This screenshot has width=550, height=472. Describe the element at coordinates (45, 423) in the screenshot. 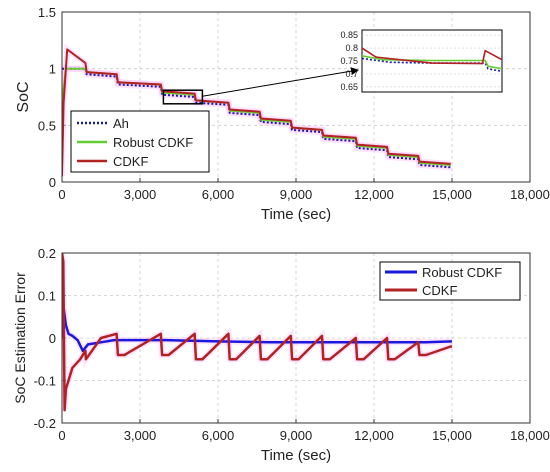

I see `y-tick-label: -0.2` at that location.